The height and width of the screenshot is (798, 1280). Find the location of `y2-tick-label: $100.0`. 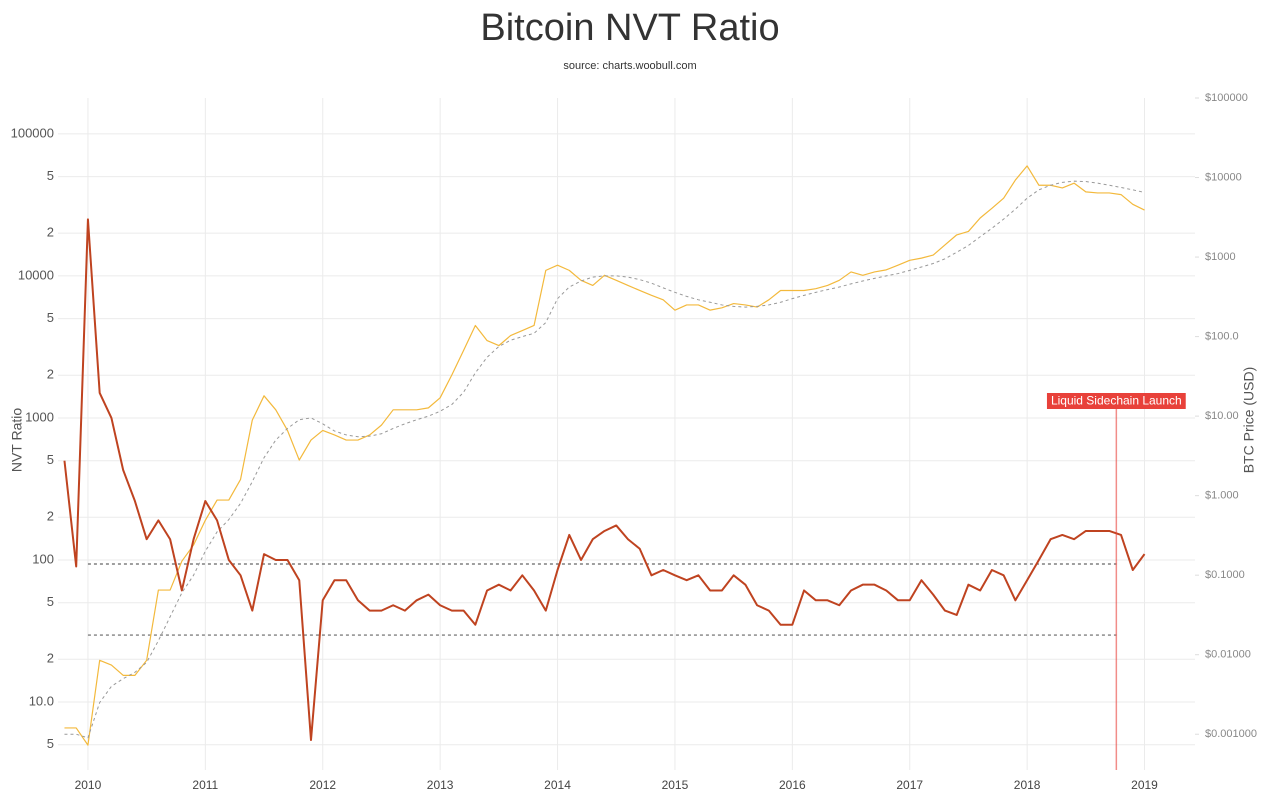

y2-tick-label: $100.0 is located at coordinates (1222, 336).